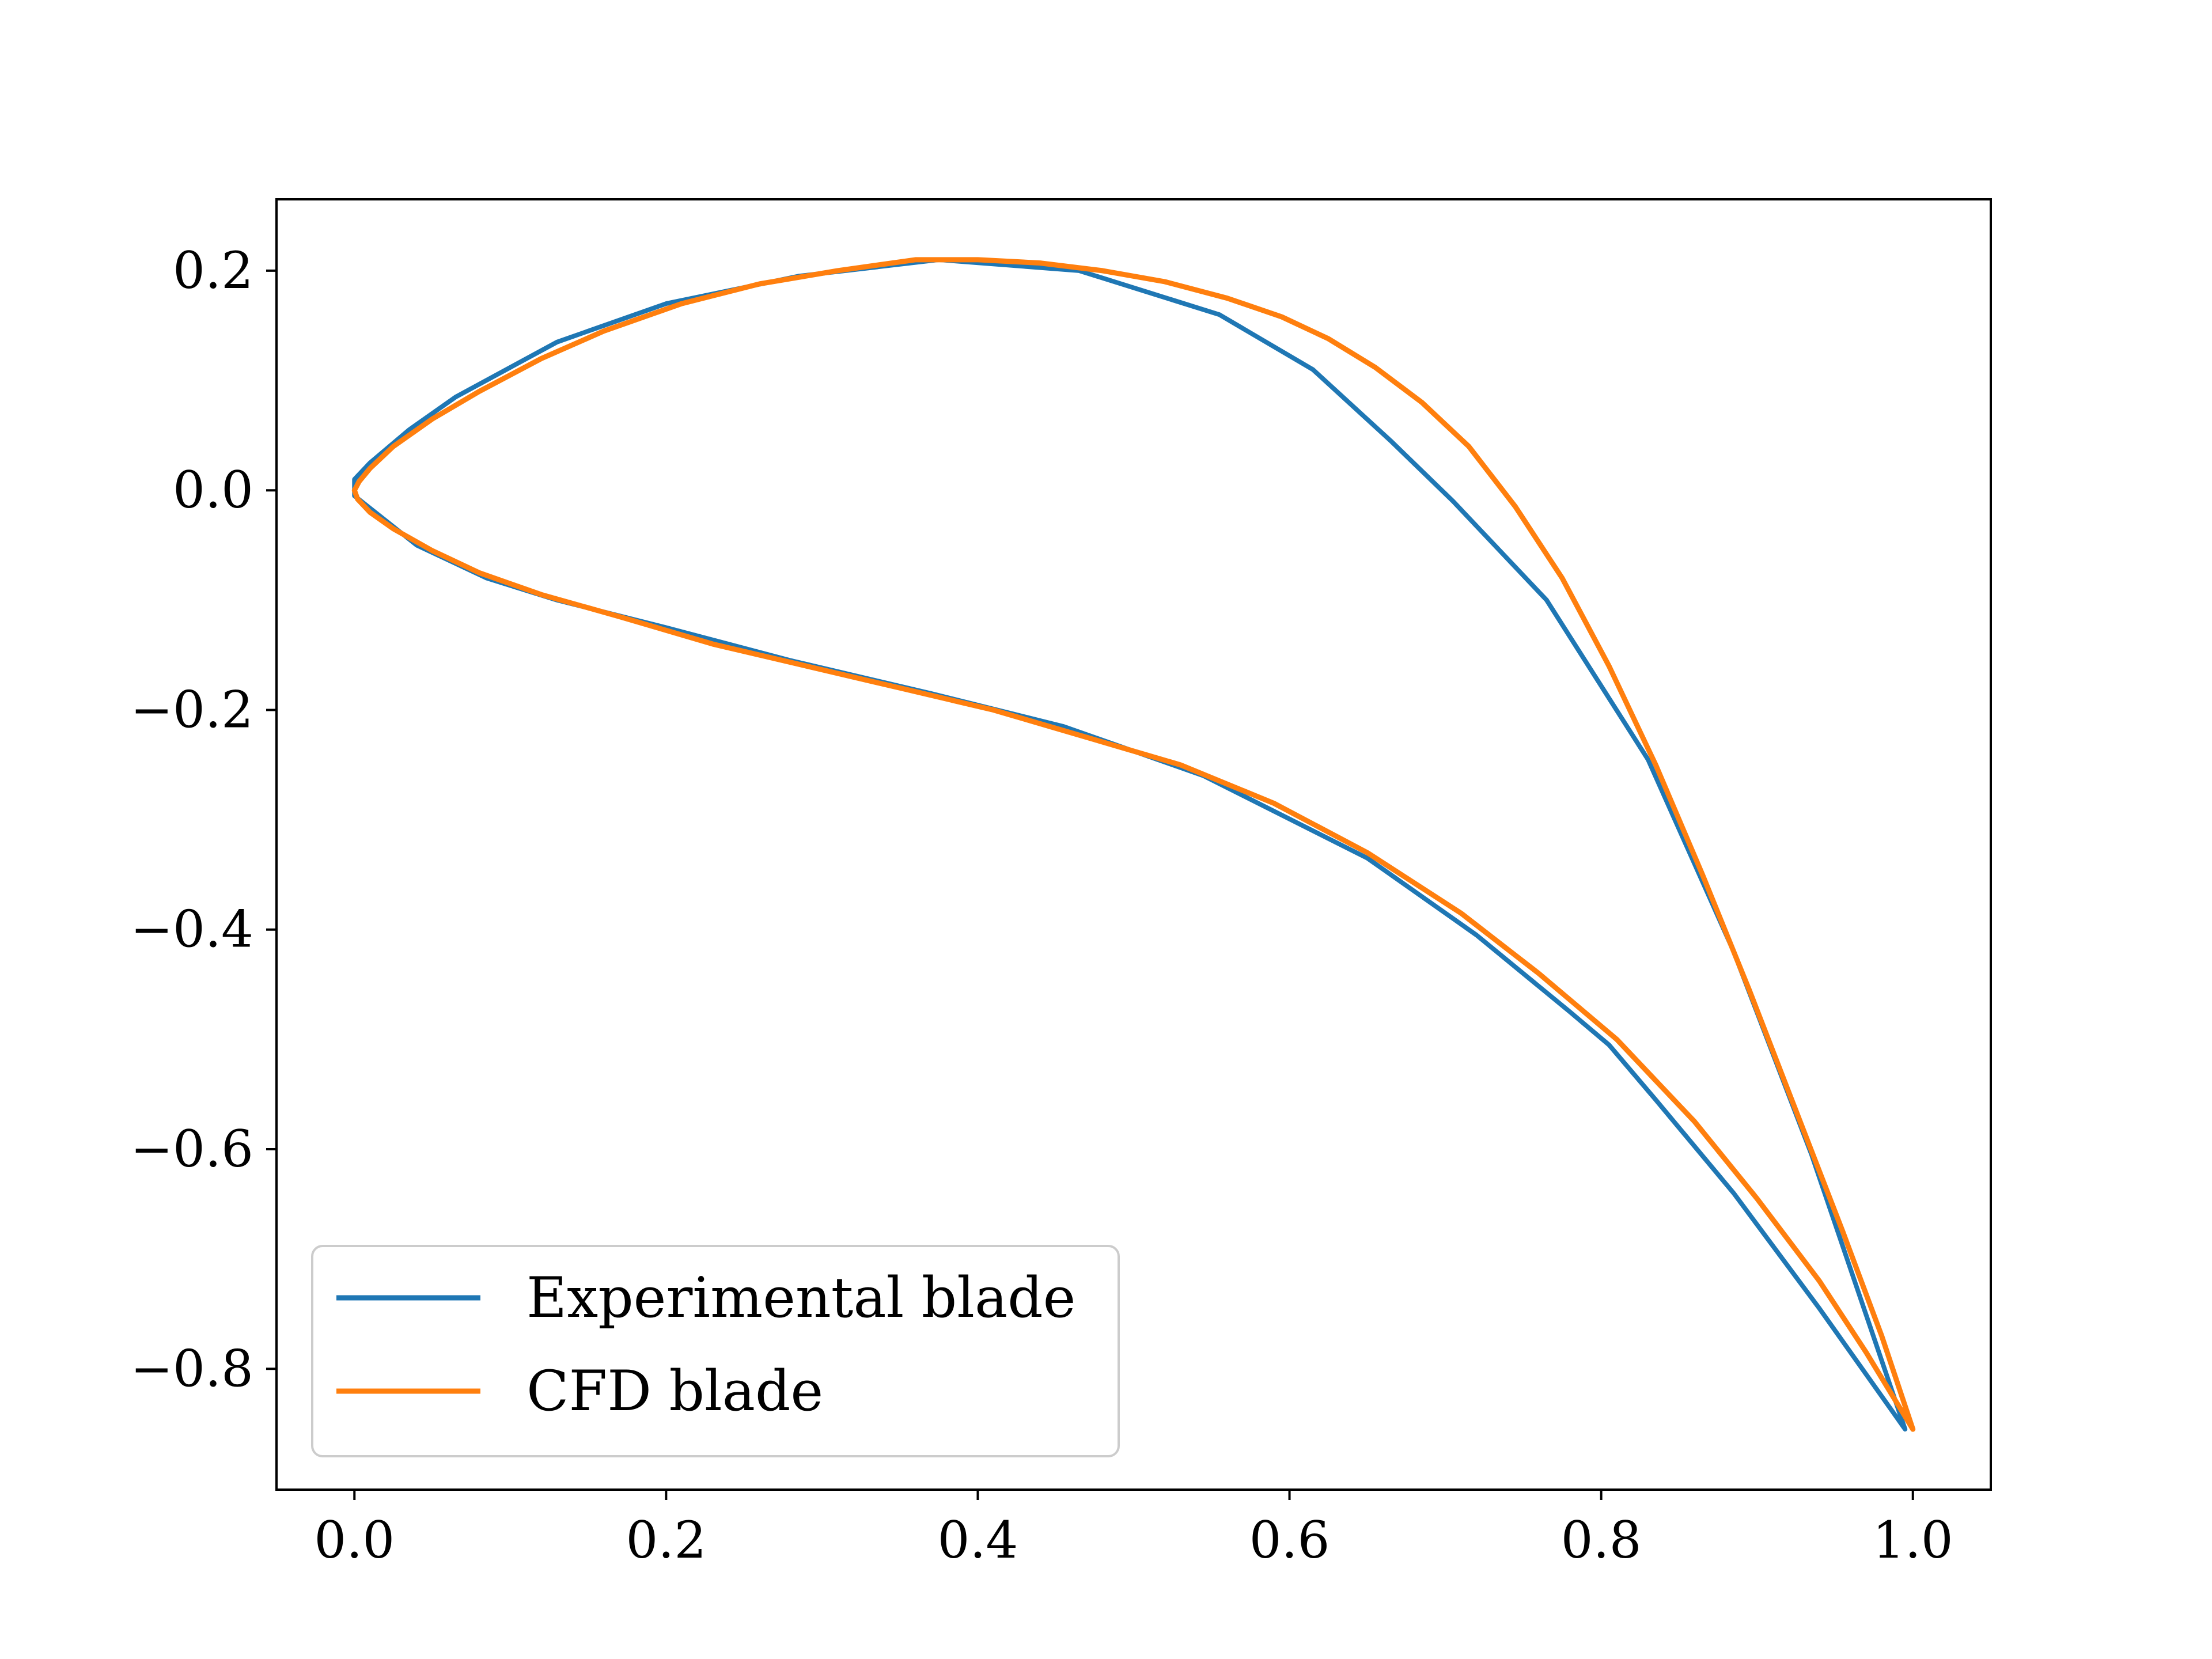 This screenshot has width=2212, height=1659. What do you see at coordinates (191, 709) in the screenshot?
I see `y-tick-label: −0.2` at bounding box center [191, 709].